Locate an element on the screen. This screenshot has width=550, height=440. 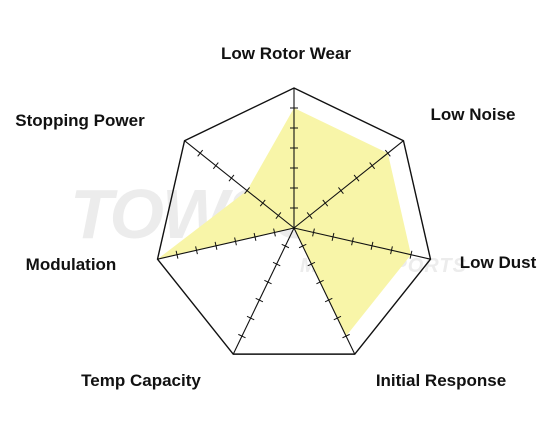
axis-label-modulation: Modulation is located at coordinates (71, 264).